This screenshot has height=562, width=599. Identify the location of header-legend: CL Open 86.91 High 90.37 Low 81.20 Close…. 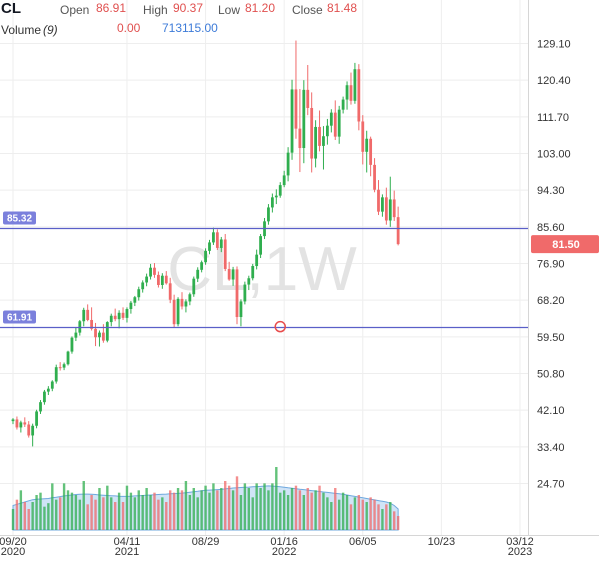
(179, 18).